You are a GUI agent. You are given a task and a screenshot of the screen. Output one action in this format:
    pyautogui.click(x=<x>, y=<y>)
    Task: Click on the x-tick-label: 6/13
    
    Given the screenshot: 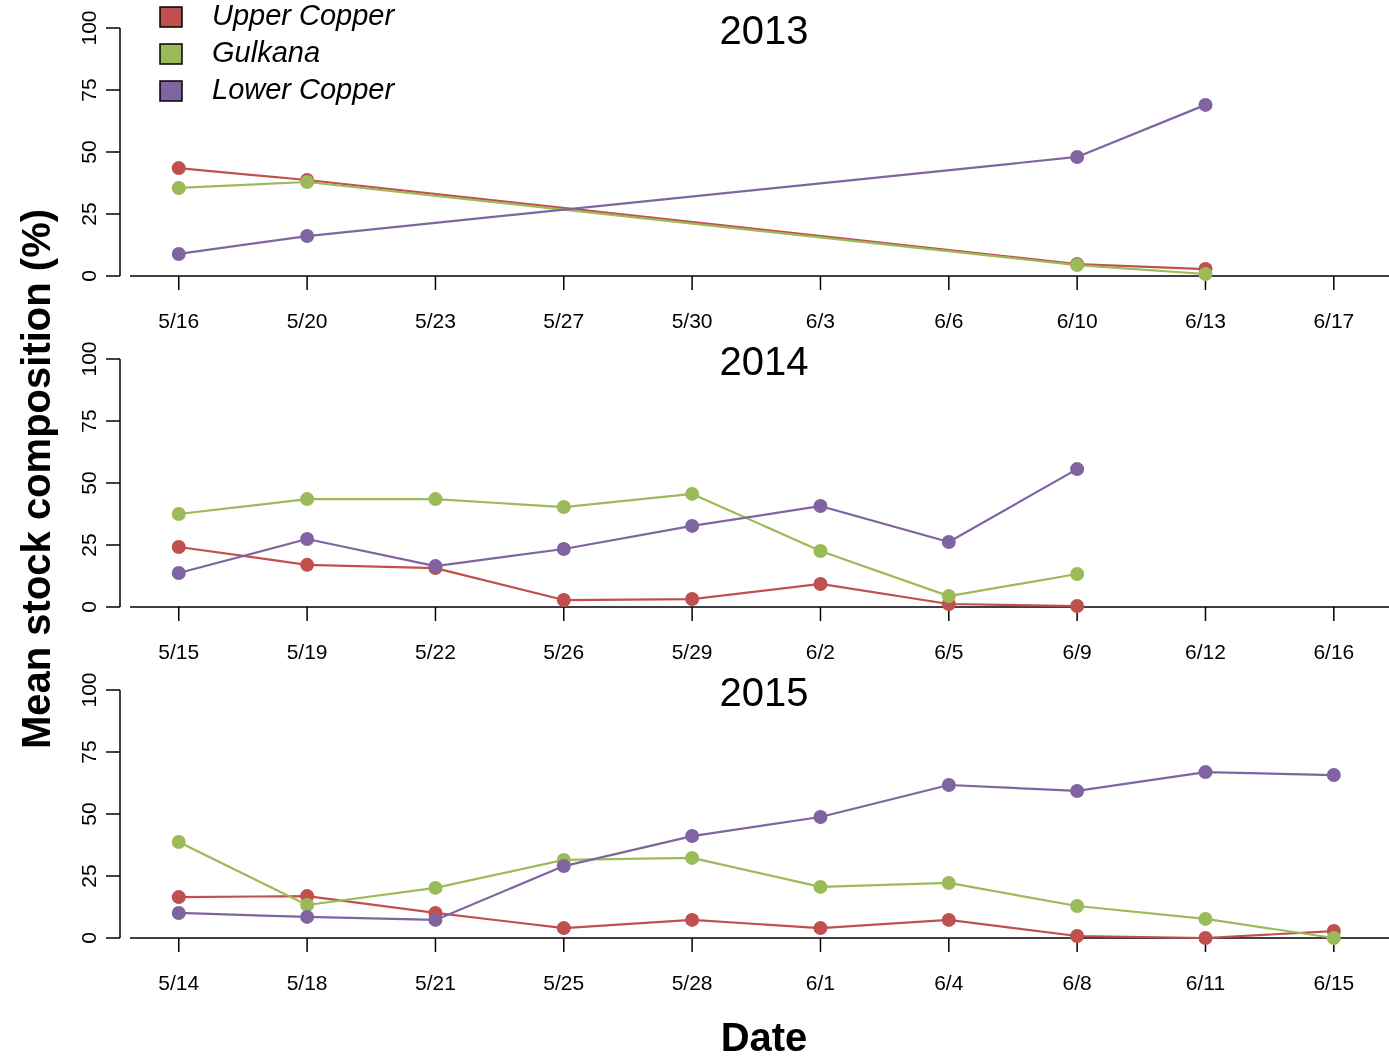 What is the action you would take?
    pyautogui.click(x=1205, y=320)
    